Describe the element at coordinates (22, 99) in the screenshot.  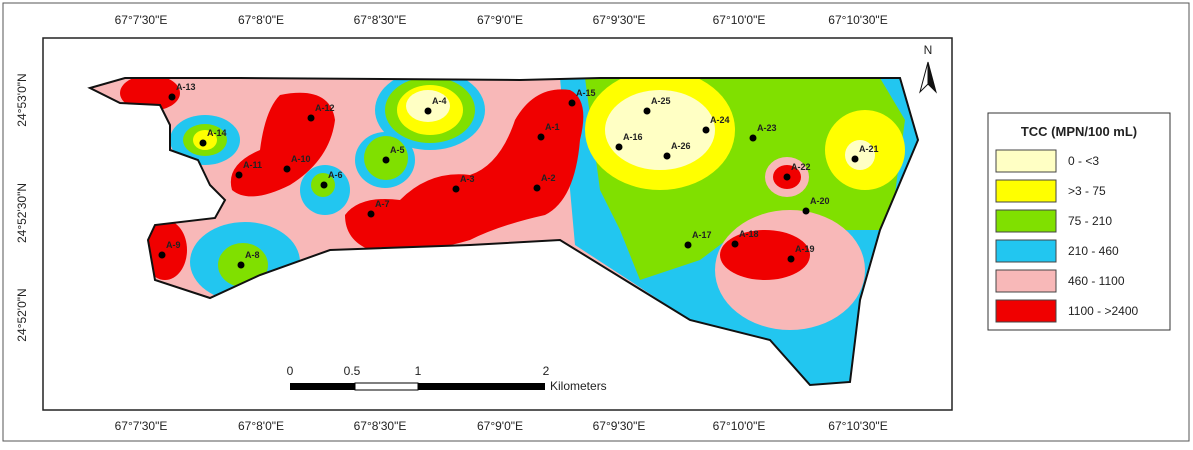
I see `left-axis-label: 24°53'0"N` at that location.